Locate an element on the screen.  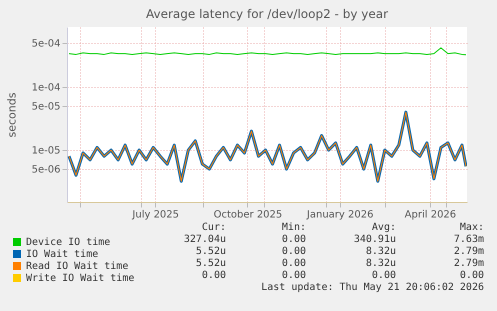
text: Cur: is located at coordinates (213, 228).